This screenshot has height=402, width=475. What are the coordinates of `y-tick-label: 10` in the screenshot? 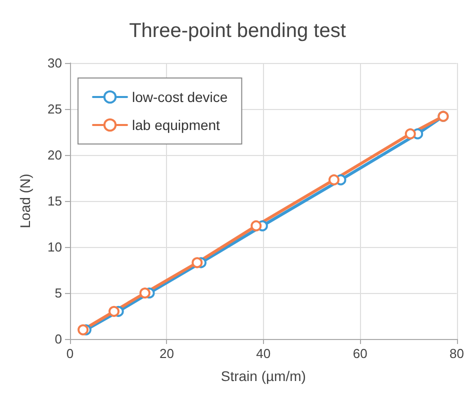 It's located at (55, 247).